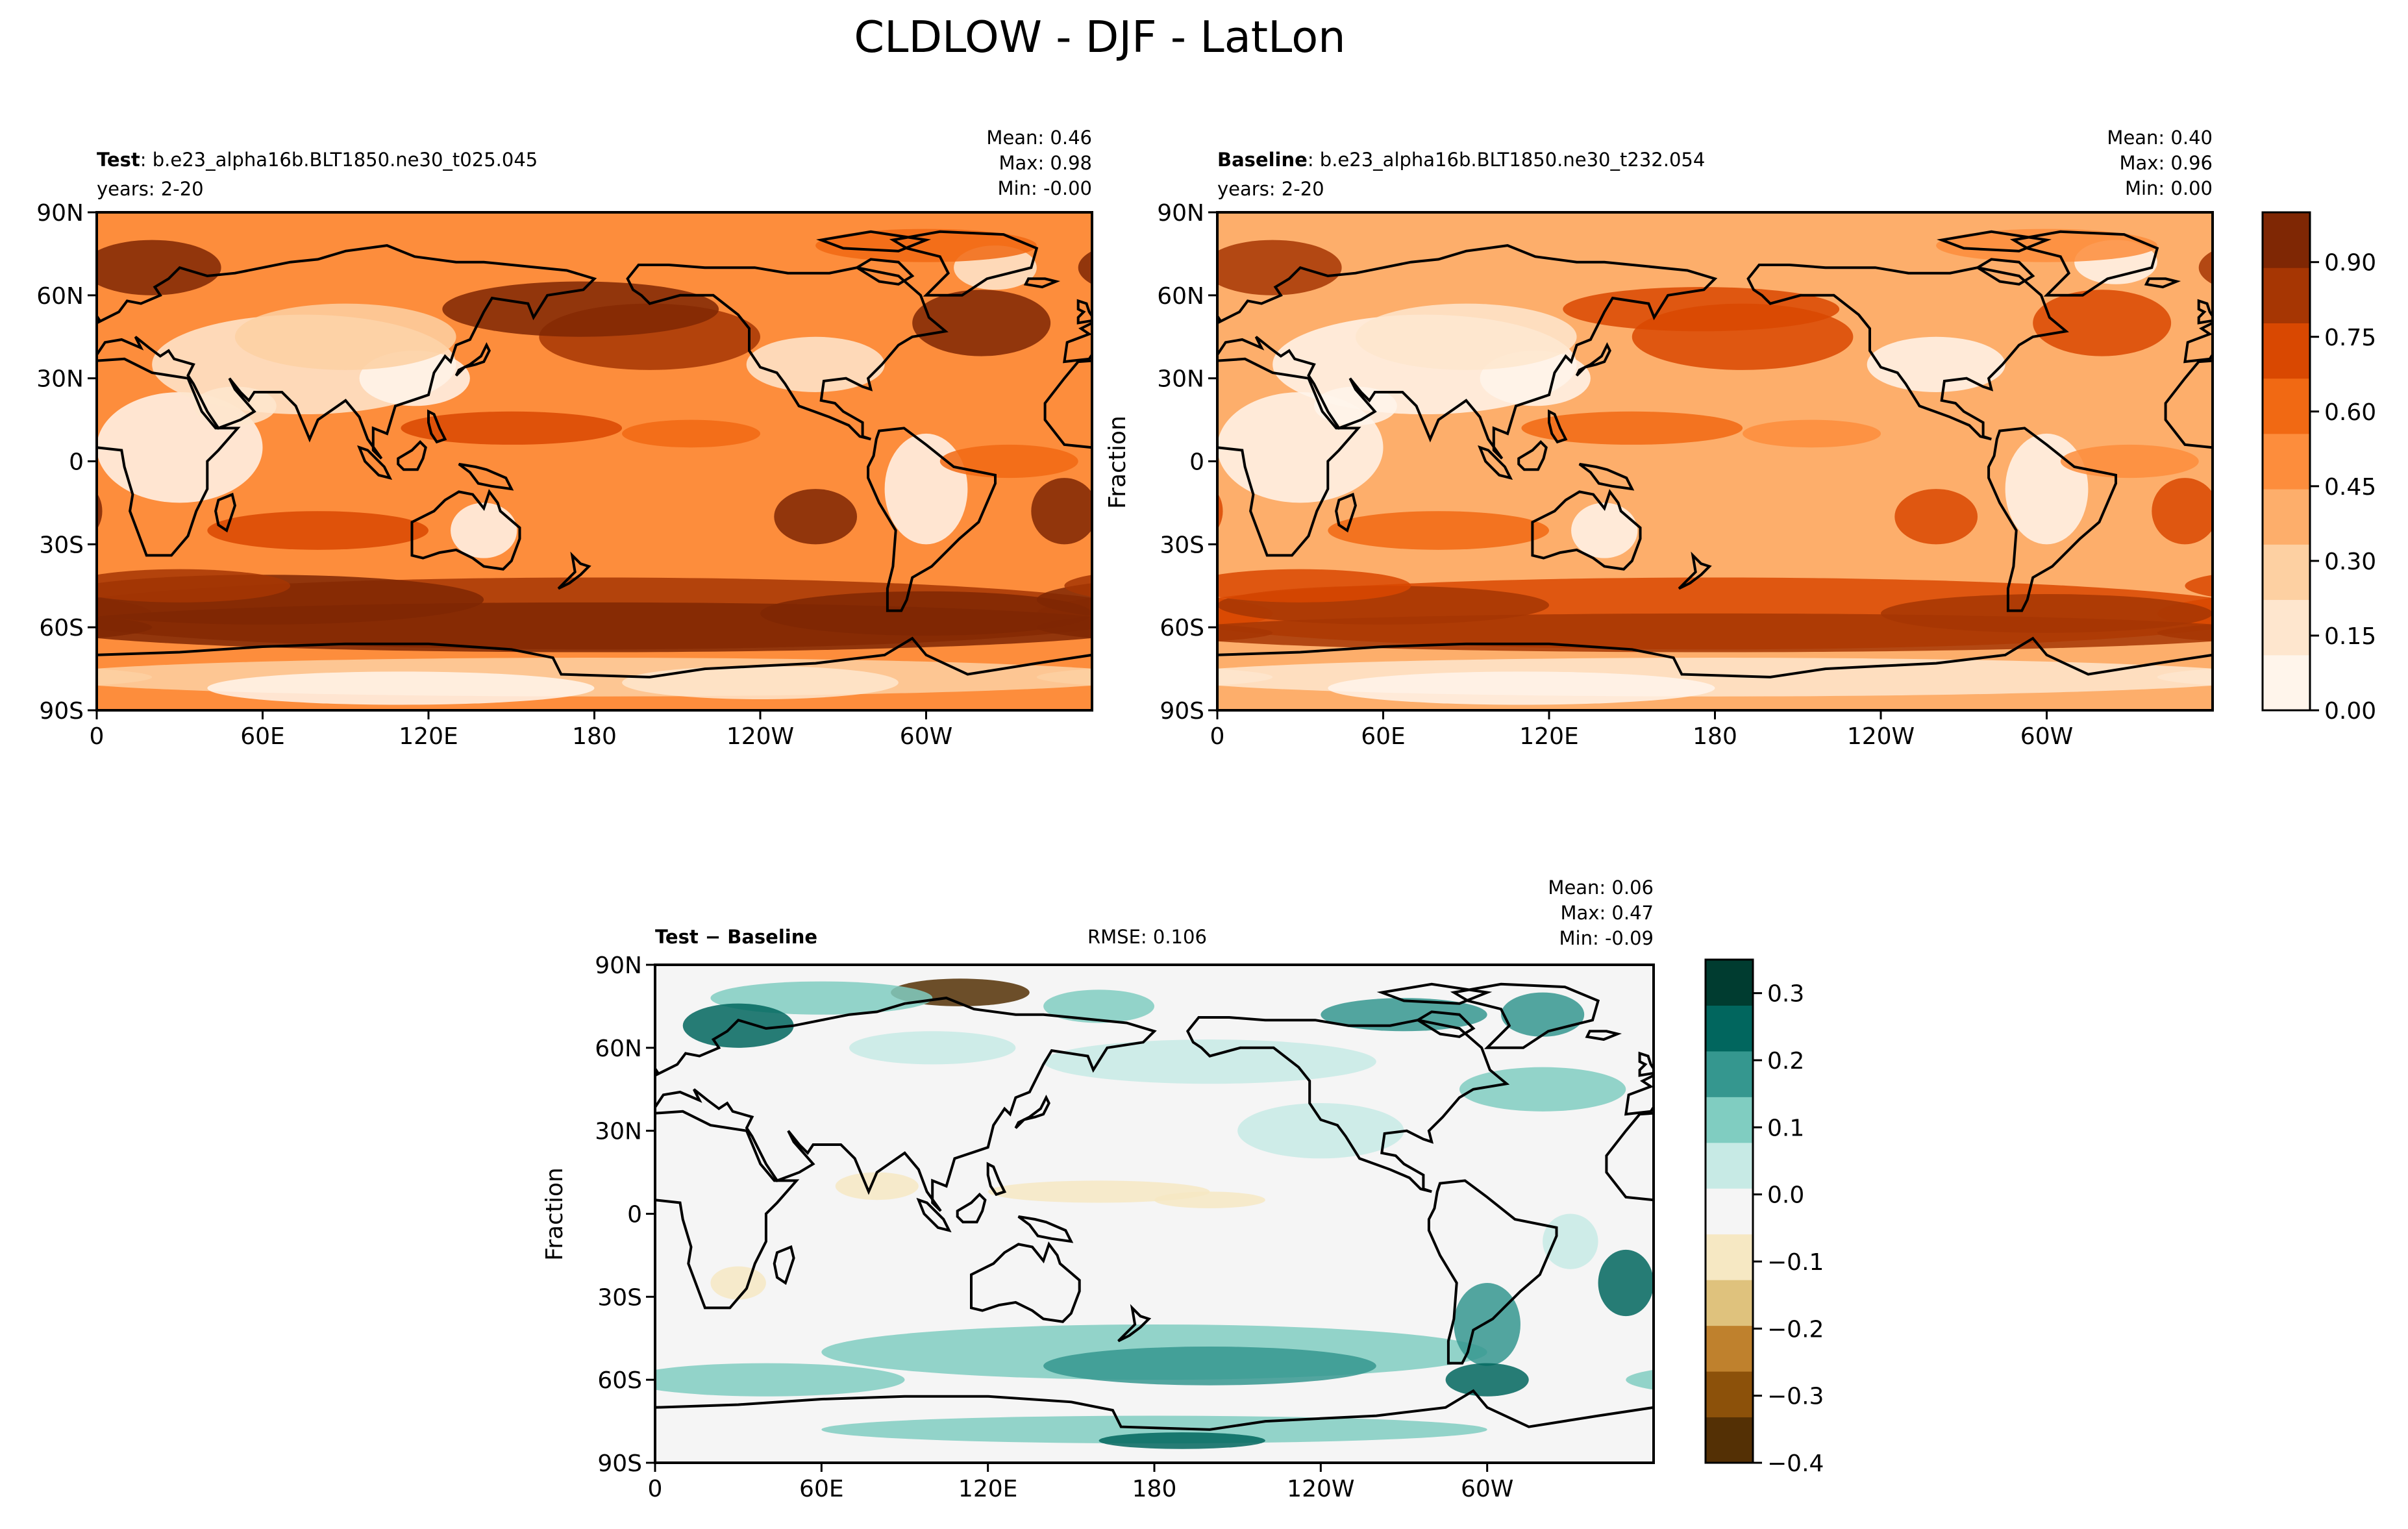 The width and height of the screenshot is (2408, 1529). Describe the element at coordinates (934, 1215) in the screenshot. I see `coastline-sumatra` at that location.